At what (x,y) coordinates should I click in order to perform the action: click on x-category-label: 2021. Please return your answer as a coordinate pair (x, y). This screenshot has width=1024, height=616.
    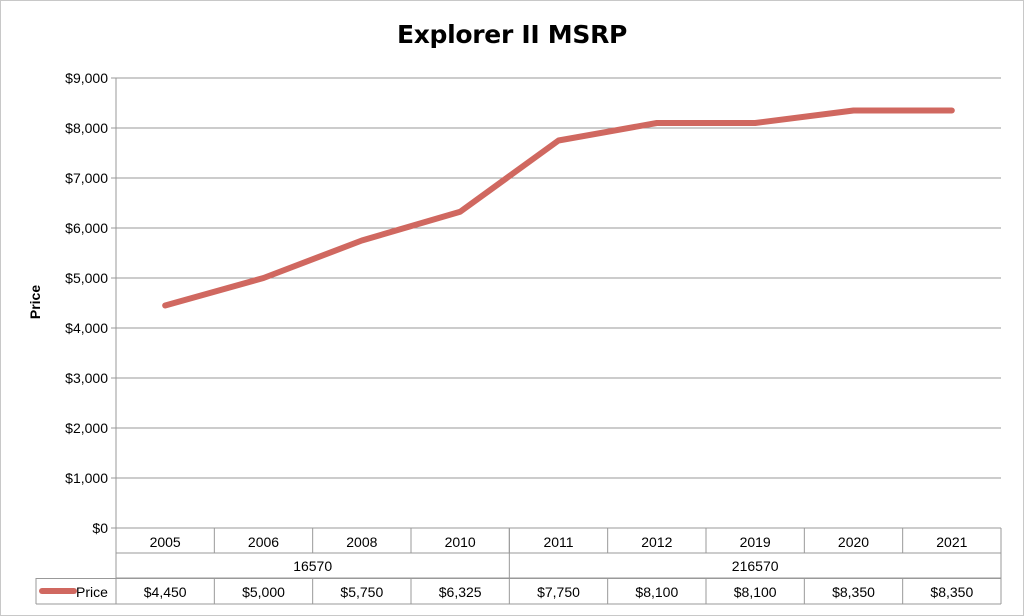
    Looking at the image, I should click on (951, 542).